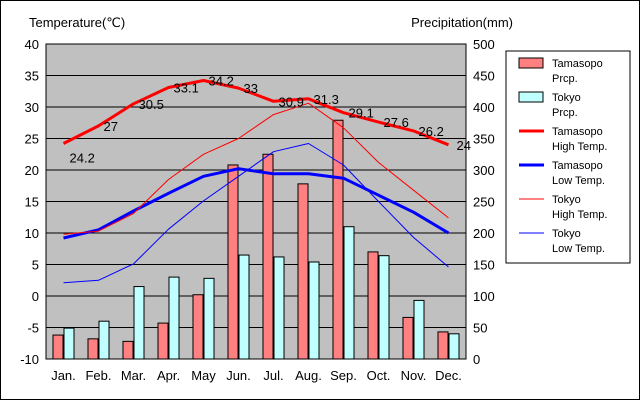 This screenshot has width=640, height=400. Describe the element at coordinates (480, 328) in the screenshot. I see `y-right-tick-label: 50` at that location.